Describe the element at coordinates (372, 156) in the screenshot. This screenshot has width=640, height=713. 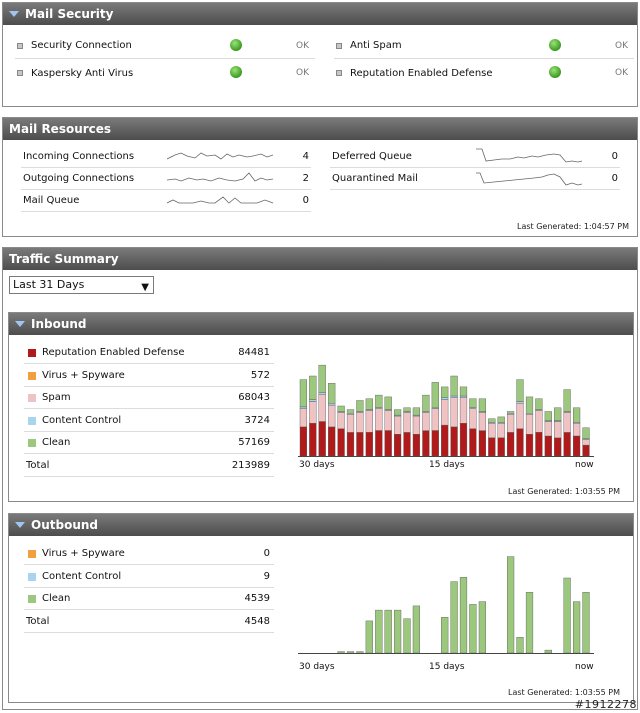
I see `resource-label: Deferred Queue` at that location.